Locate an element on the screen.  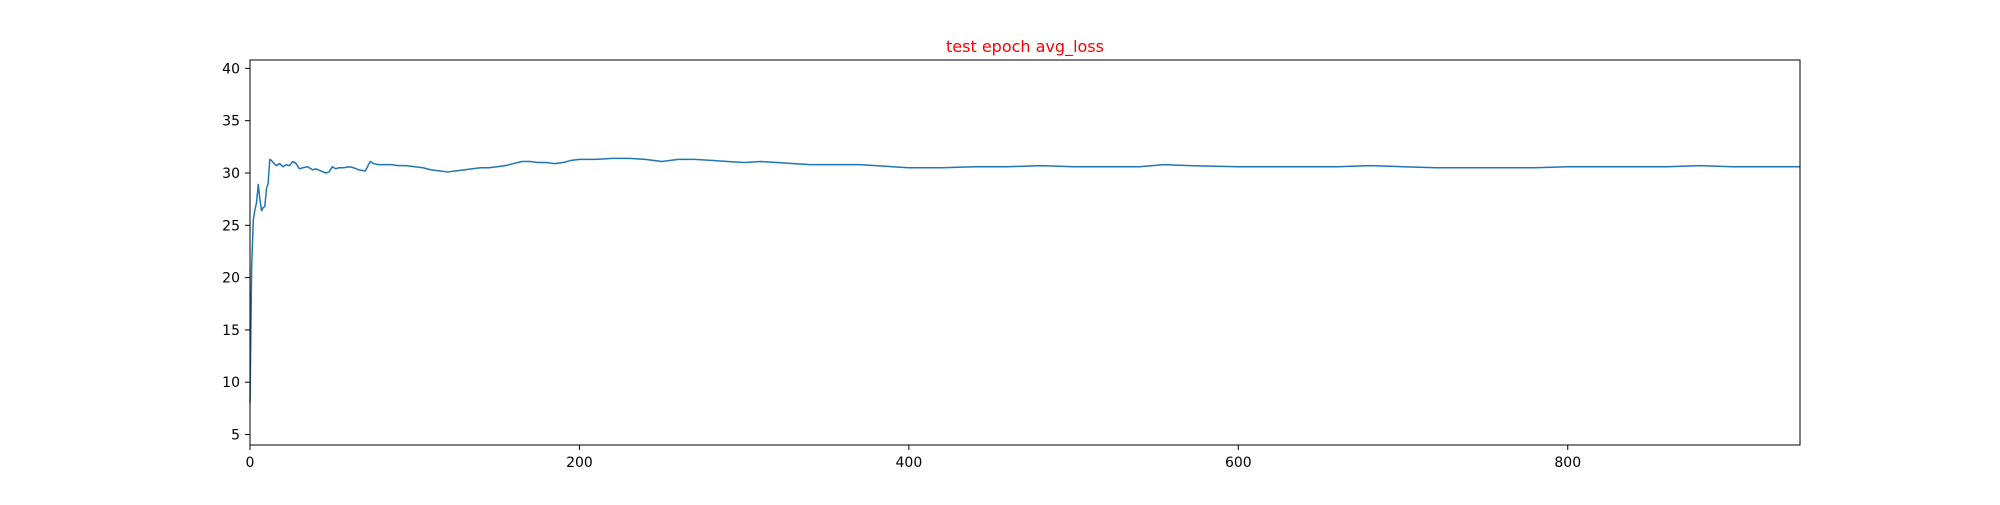
y-tick-label: 25 is located at coordinates (231, 226).